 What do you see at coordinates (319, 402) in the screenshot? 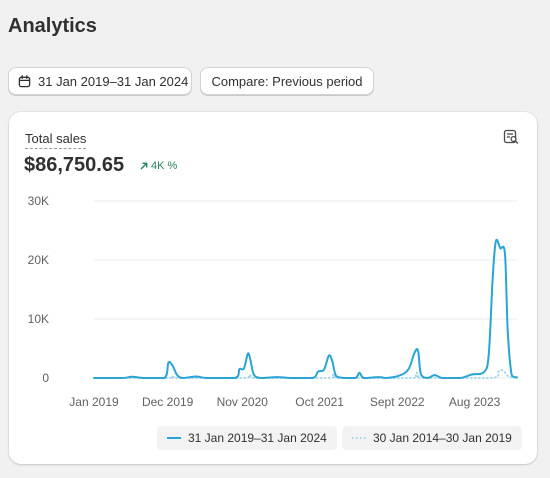
I see `x-tick-label: Oct 2021` at bounding box center [319, 402].